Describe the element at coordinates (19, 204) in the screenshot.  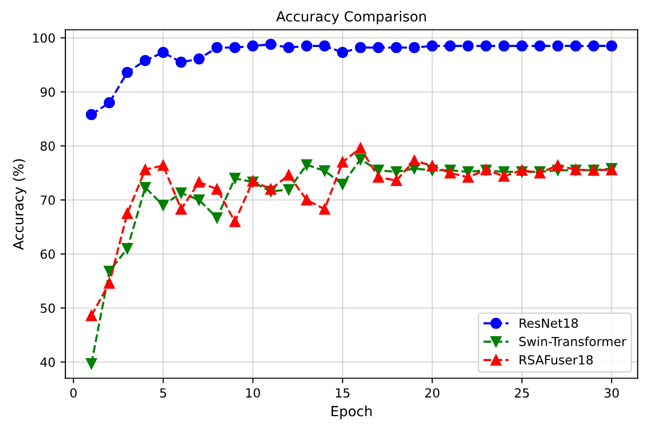
I see `y-axis-title: Accuracy (%)` at that location.